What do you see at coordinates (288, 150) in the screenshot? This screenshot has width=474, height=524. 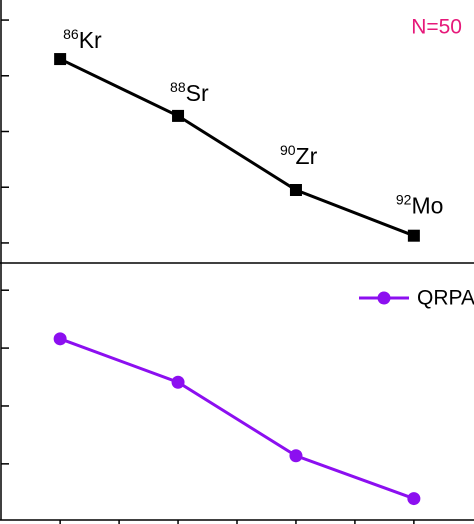 I see `mass-number: 90` at bounding box center [288, 150].